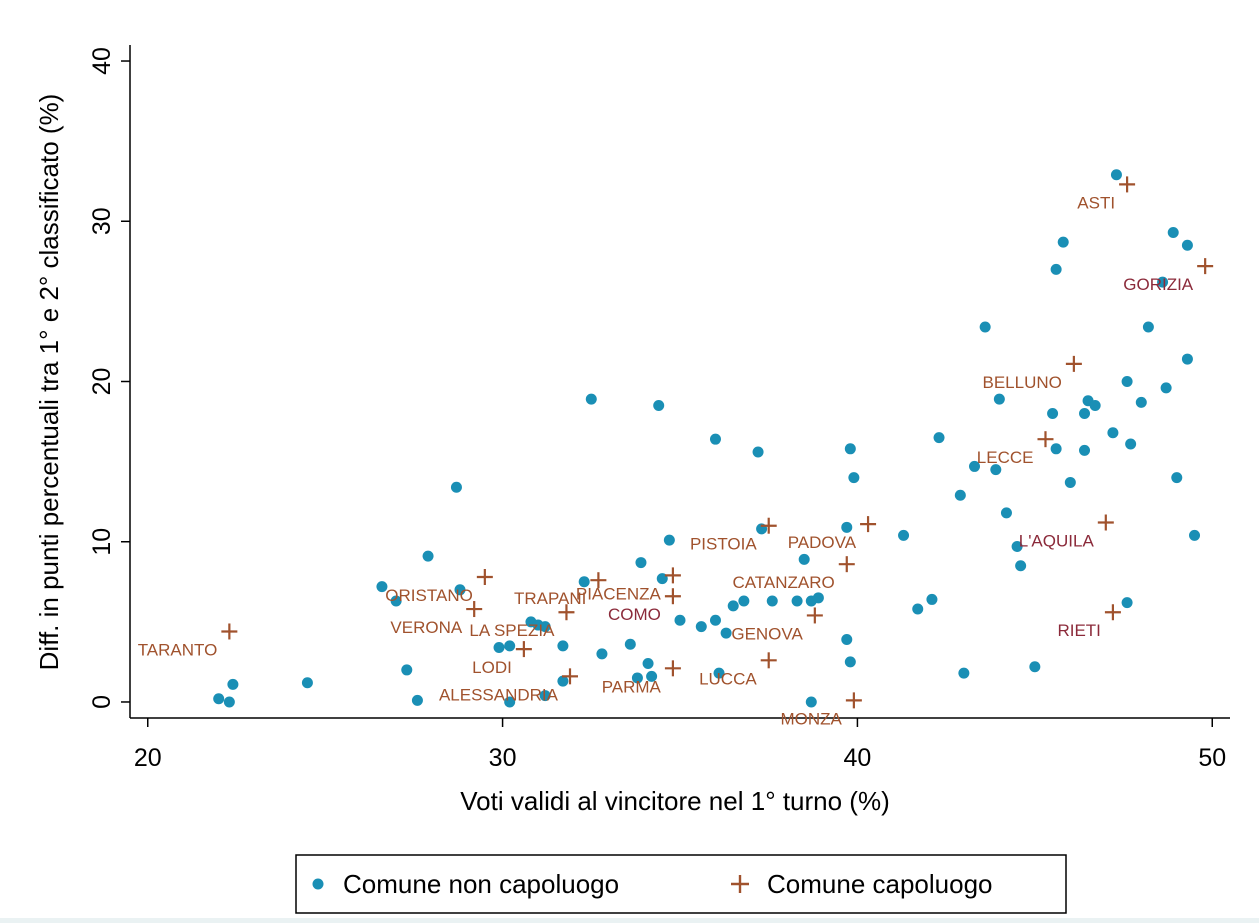 The width and height of the screenshot is (1259, 923). Describe the element at coordinates (767, 633) in the screenshot. I see `point-label: GENOVA` at that location.